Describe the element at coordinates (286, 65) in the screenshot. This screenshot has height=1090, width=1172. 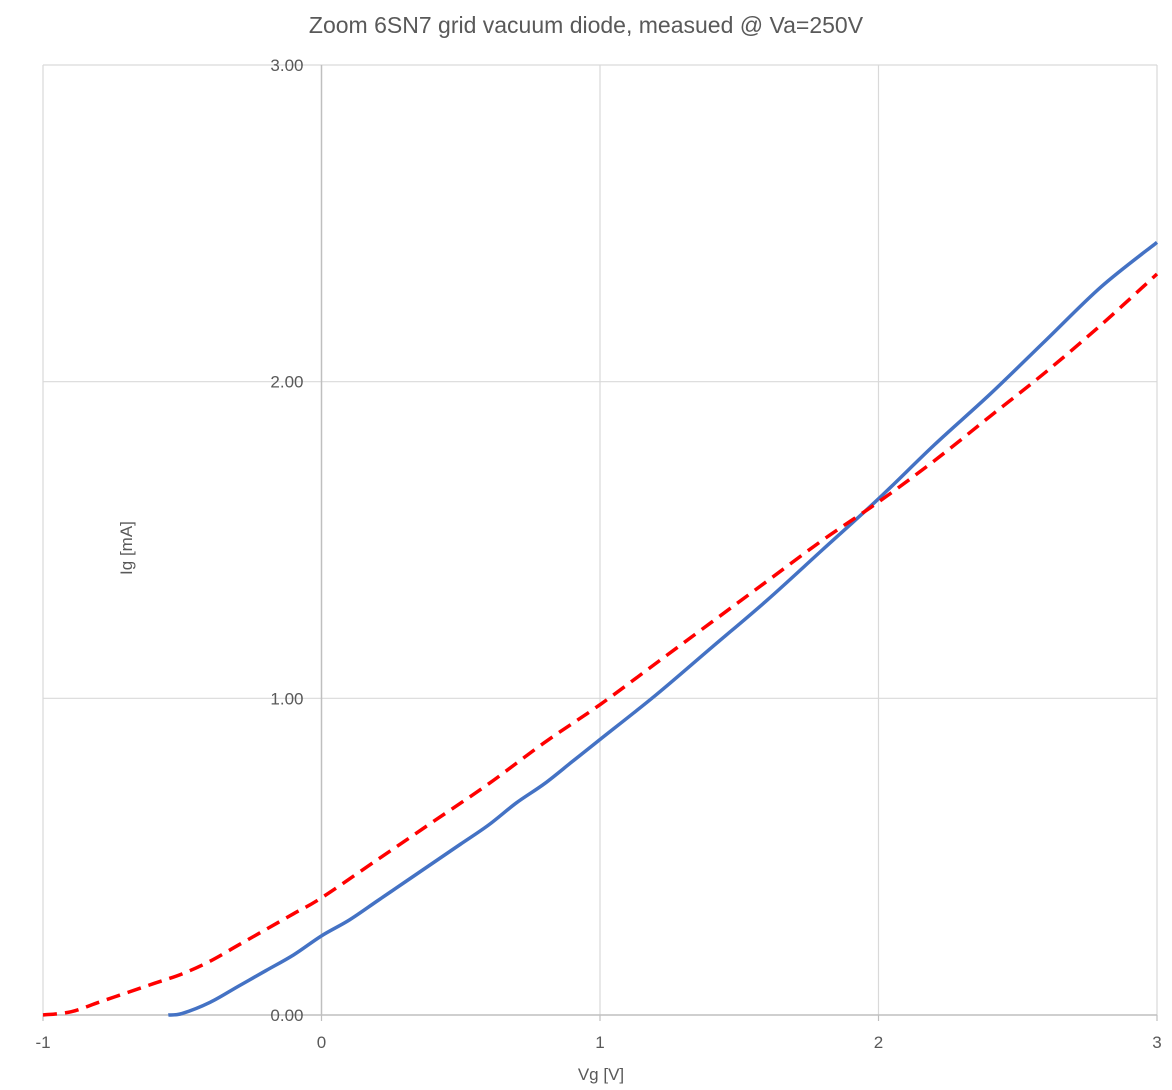
I see `y-tick-label: 3.00` at that location.